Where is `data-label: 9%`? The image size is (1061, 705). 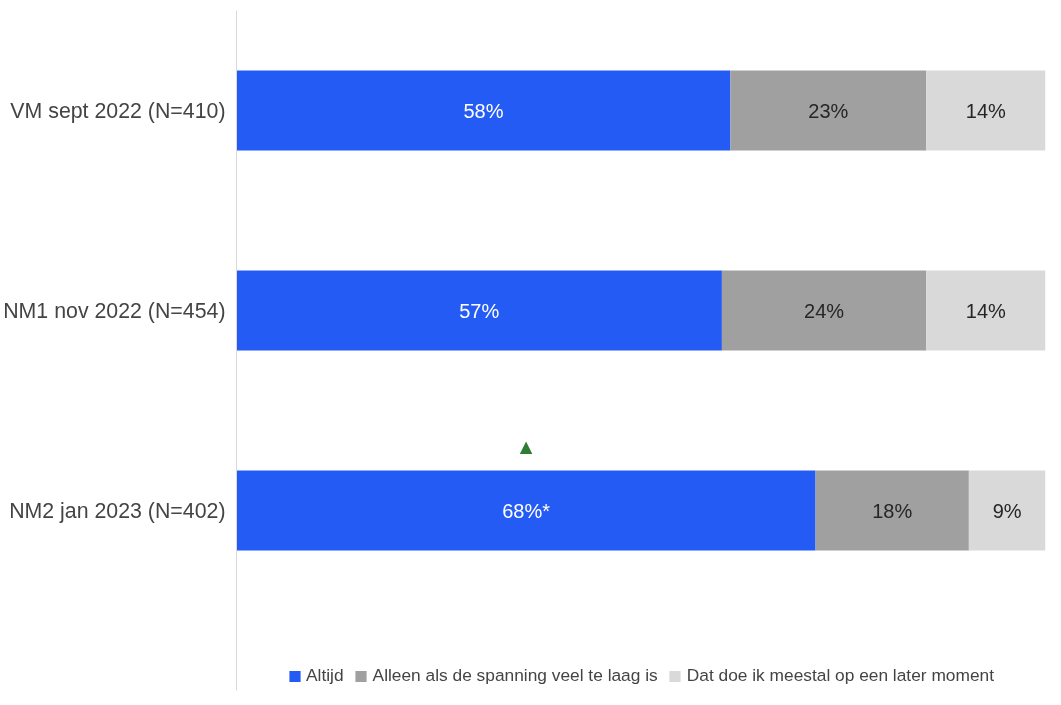 data-label: 9% is located at coordinates (1007, 510).